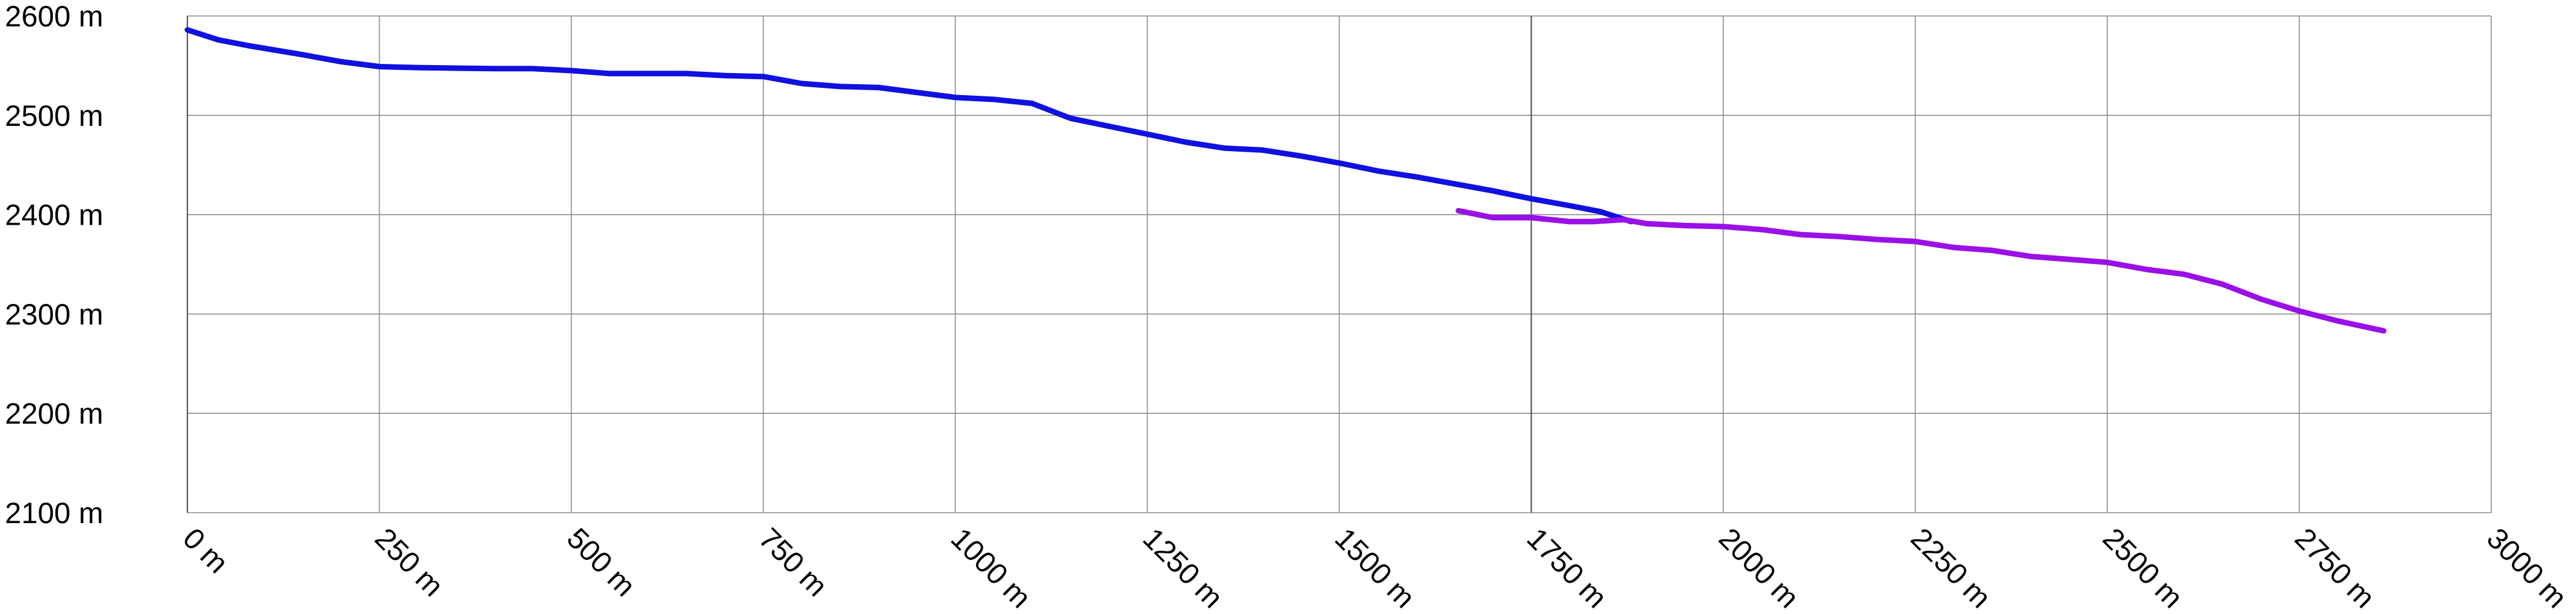  Describe the element at coordinates (54, 314) in the screenshot. I see `y-tick-label: 2300 m` at that location.